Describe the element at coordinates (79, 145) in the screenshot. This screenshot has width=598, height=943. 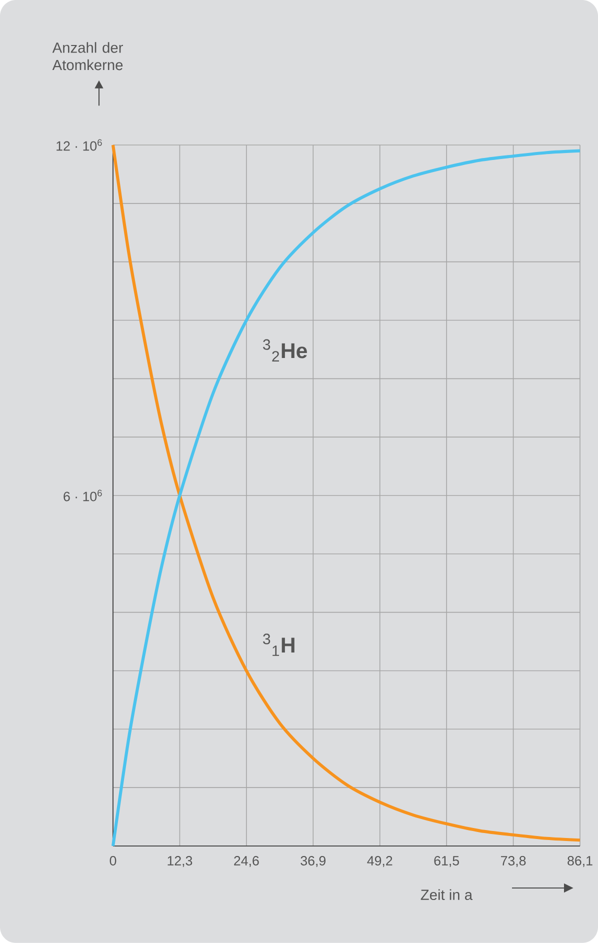
I see `y-tick-label: 12 · 10$^{6}$` at that location.